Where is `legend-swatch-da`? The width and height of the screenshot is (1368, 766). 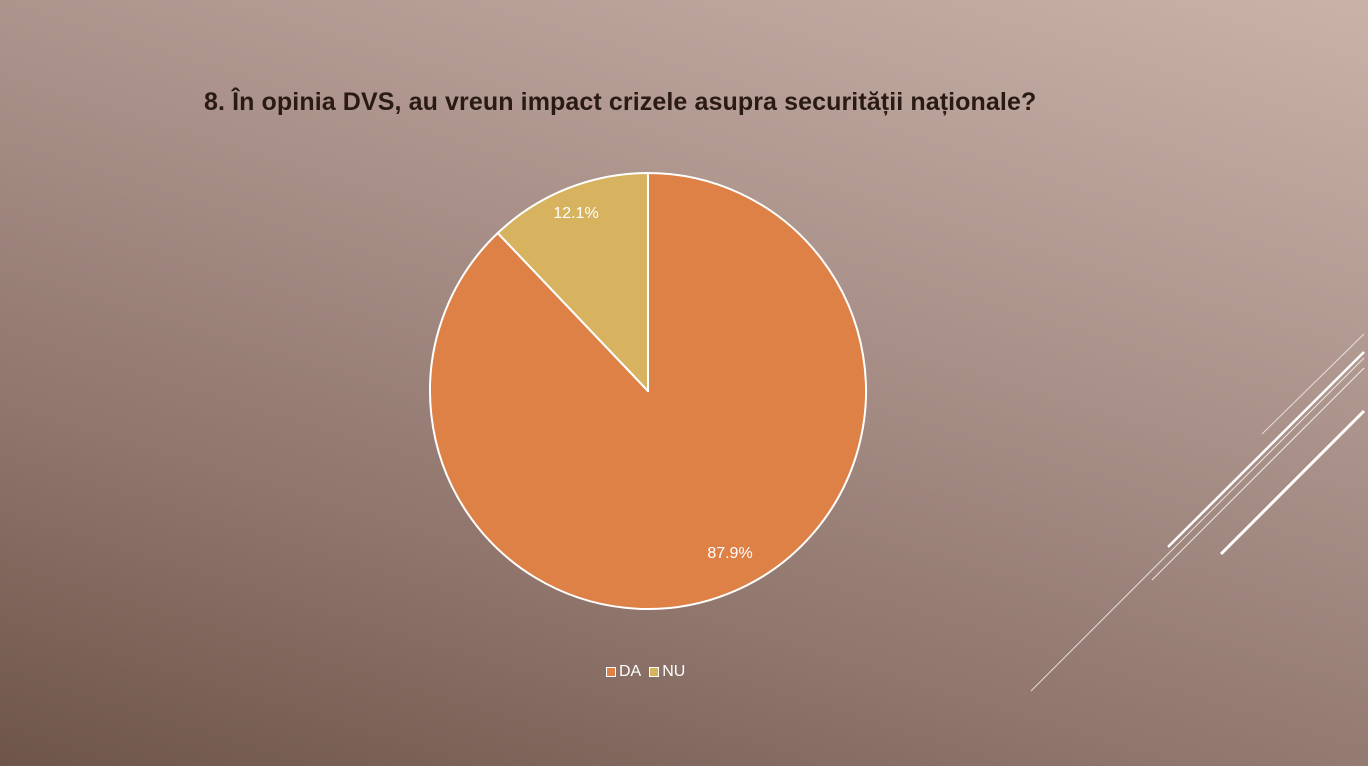
legend-swatch-da is located at coordinates (611, 672).